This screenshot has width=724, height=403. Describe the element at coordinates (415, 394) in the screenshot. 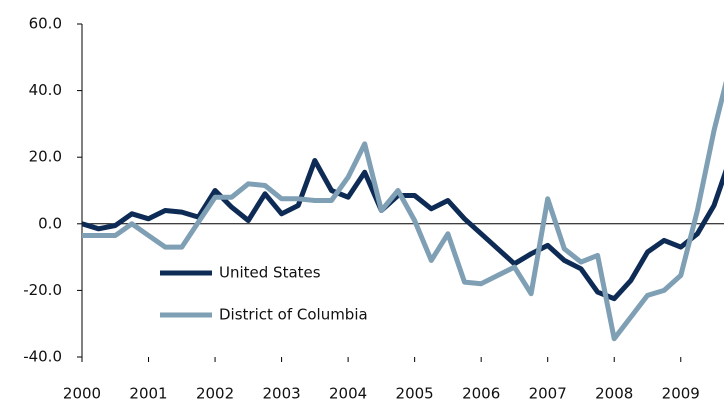

I see `x-tick-label: 2005` at that location.